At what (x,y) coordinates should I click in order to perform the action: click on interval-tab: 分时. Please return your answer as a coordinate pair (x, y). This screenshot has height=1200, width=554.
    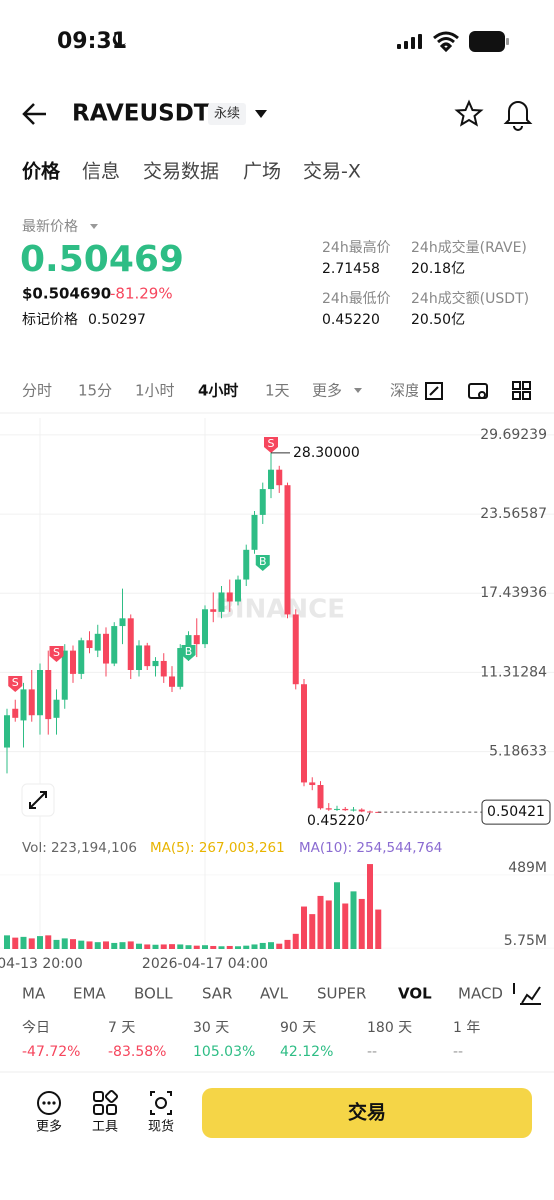
    Looking at the image, I should click on (37, 391).